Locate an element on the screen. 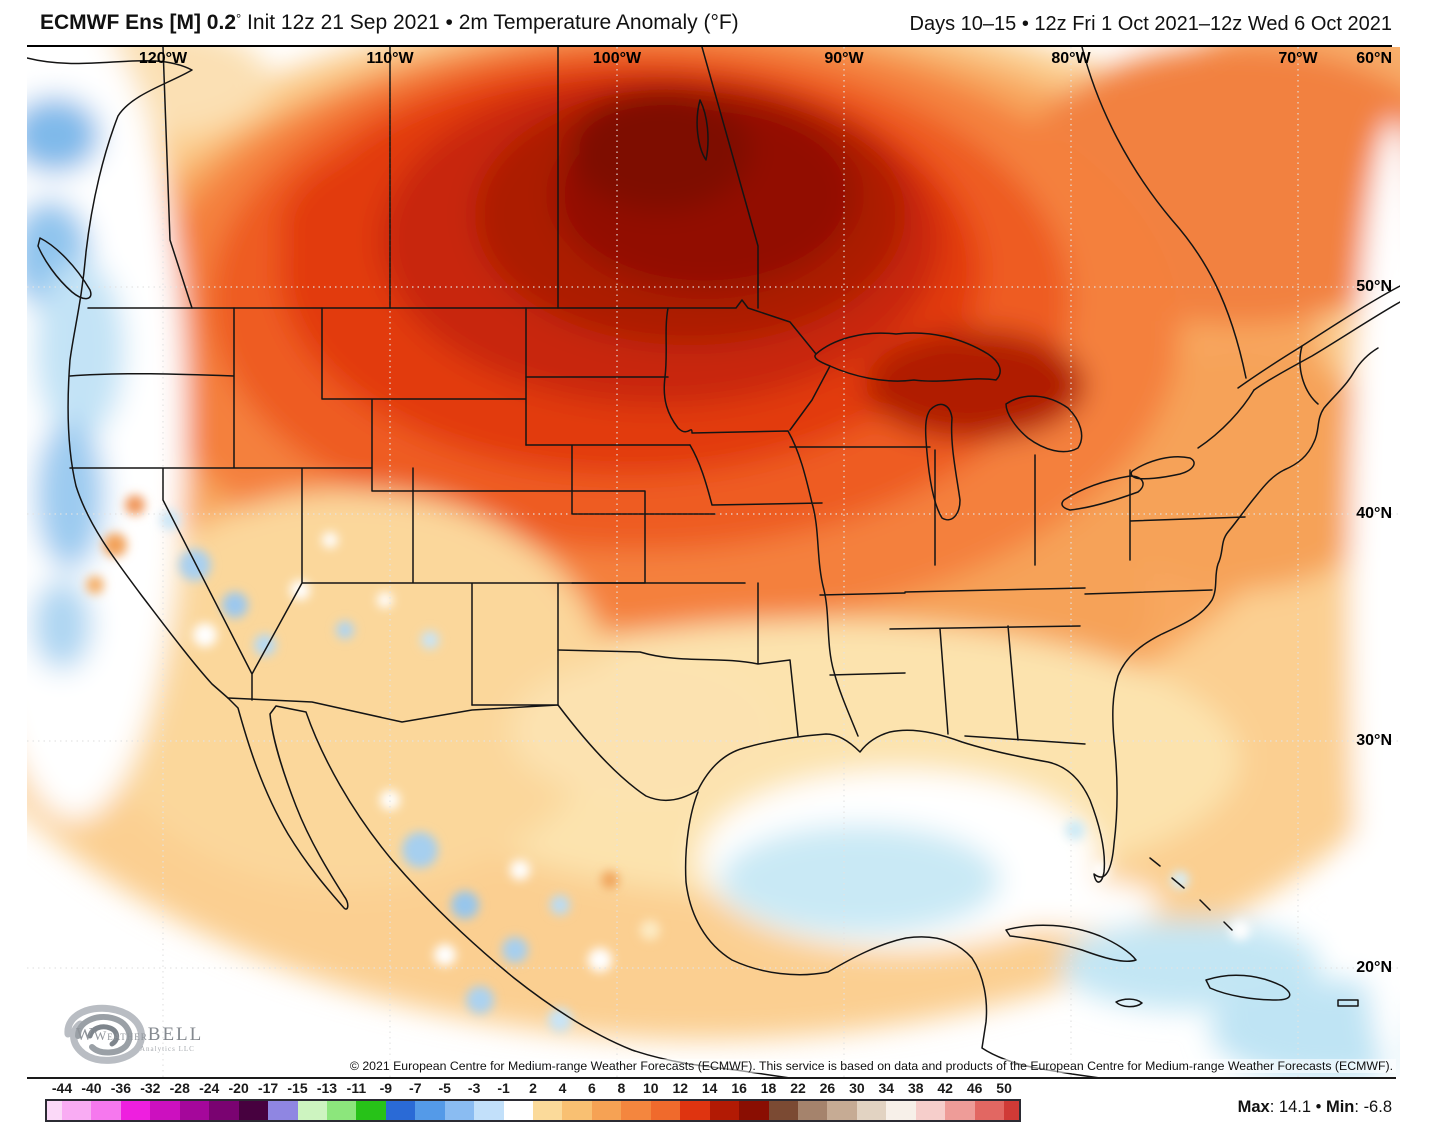 This screenshot has height=1143, width=1440. lake-huron is located at coordinates (1044, 424).